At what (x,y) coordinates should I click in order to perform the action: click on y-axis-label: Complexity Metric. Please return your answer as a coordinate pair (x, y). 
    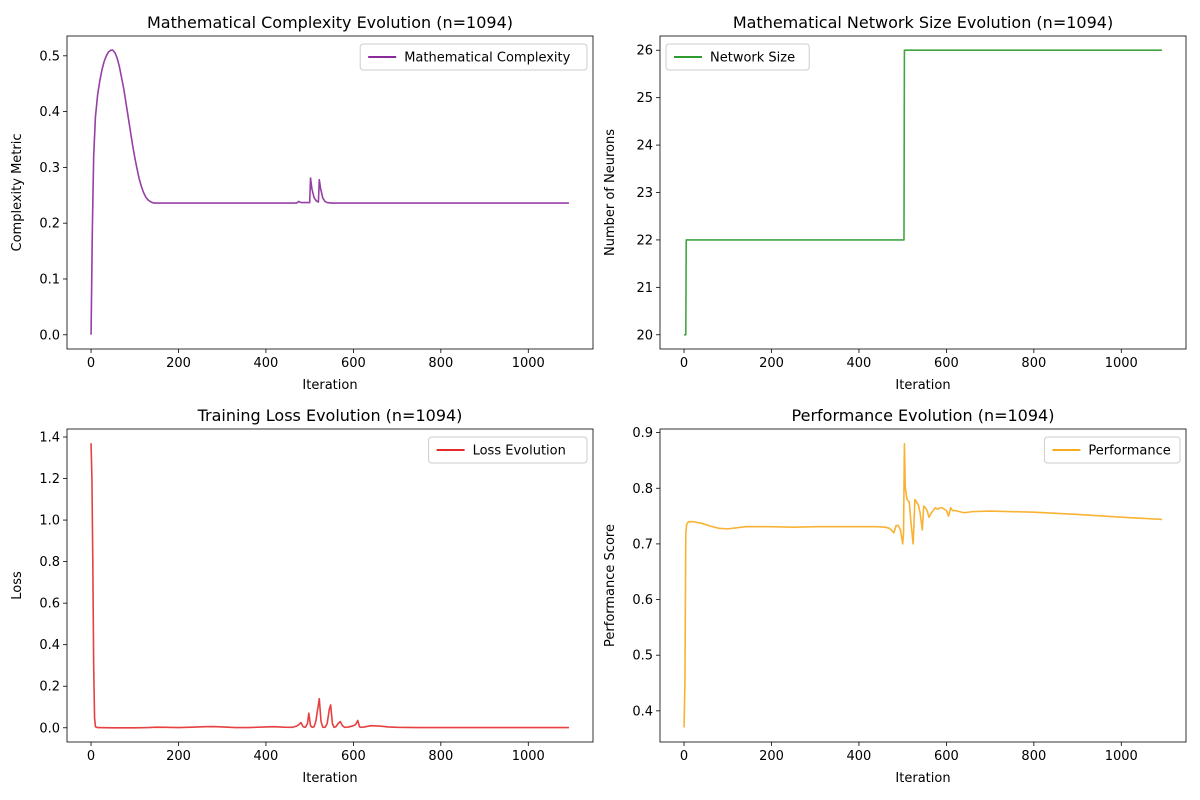
    Looking at the image, I should click on (17, 193).